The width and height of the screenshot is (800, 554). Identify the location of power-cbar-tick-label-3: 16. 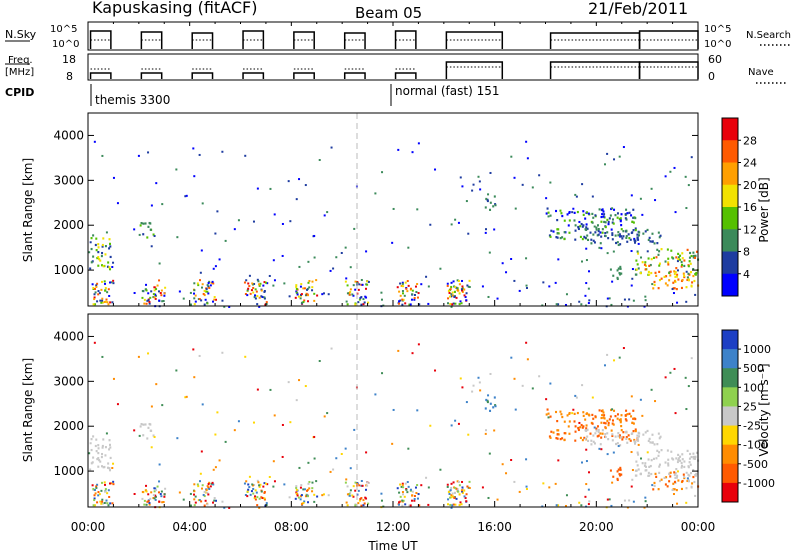
(750, 207).